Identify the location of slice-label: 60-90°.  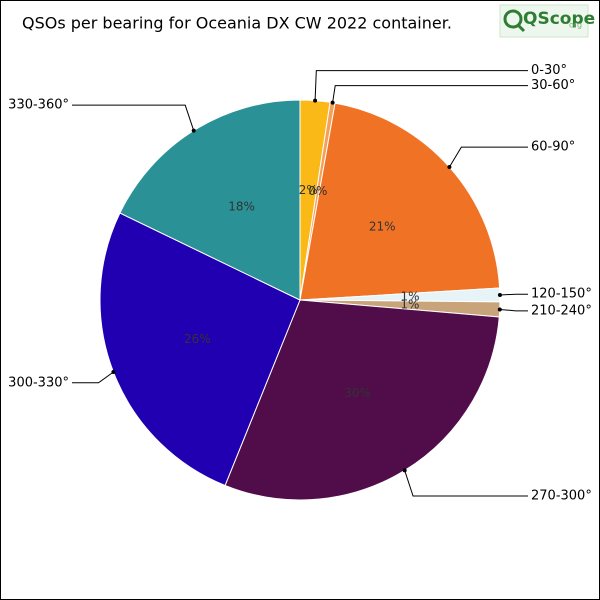
(553, 147).